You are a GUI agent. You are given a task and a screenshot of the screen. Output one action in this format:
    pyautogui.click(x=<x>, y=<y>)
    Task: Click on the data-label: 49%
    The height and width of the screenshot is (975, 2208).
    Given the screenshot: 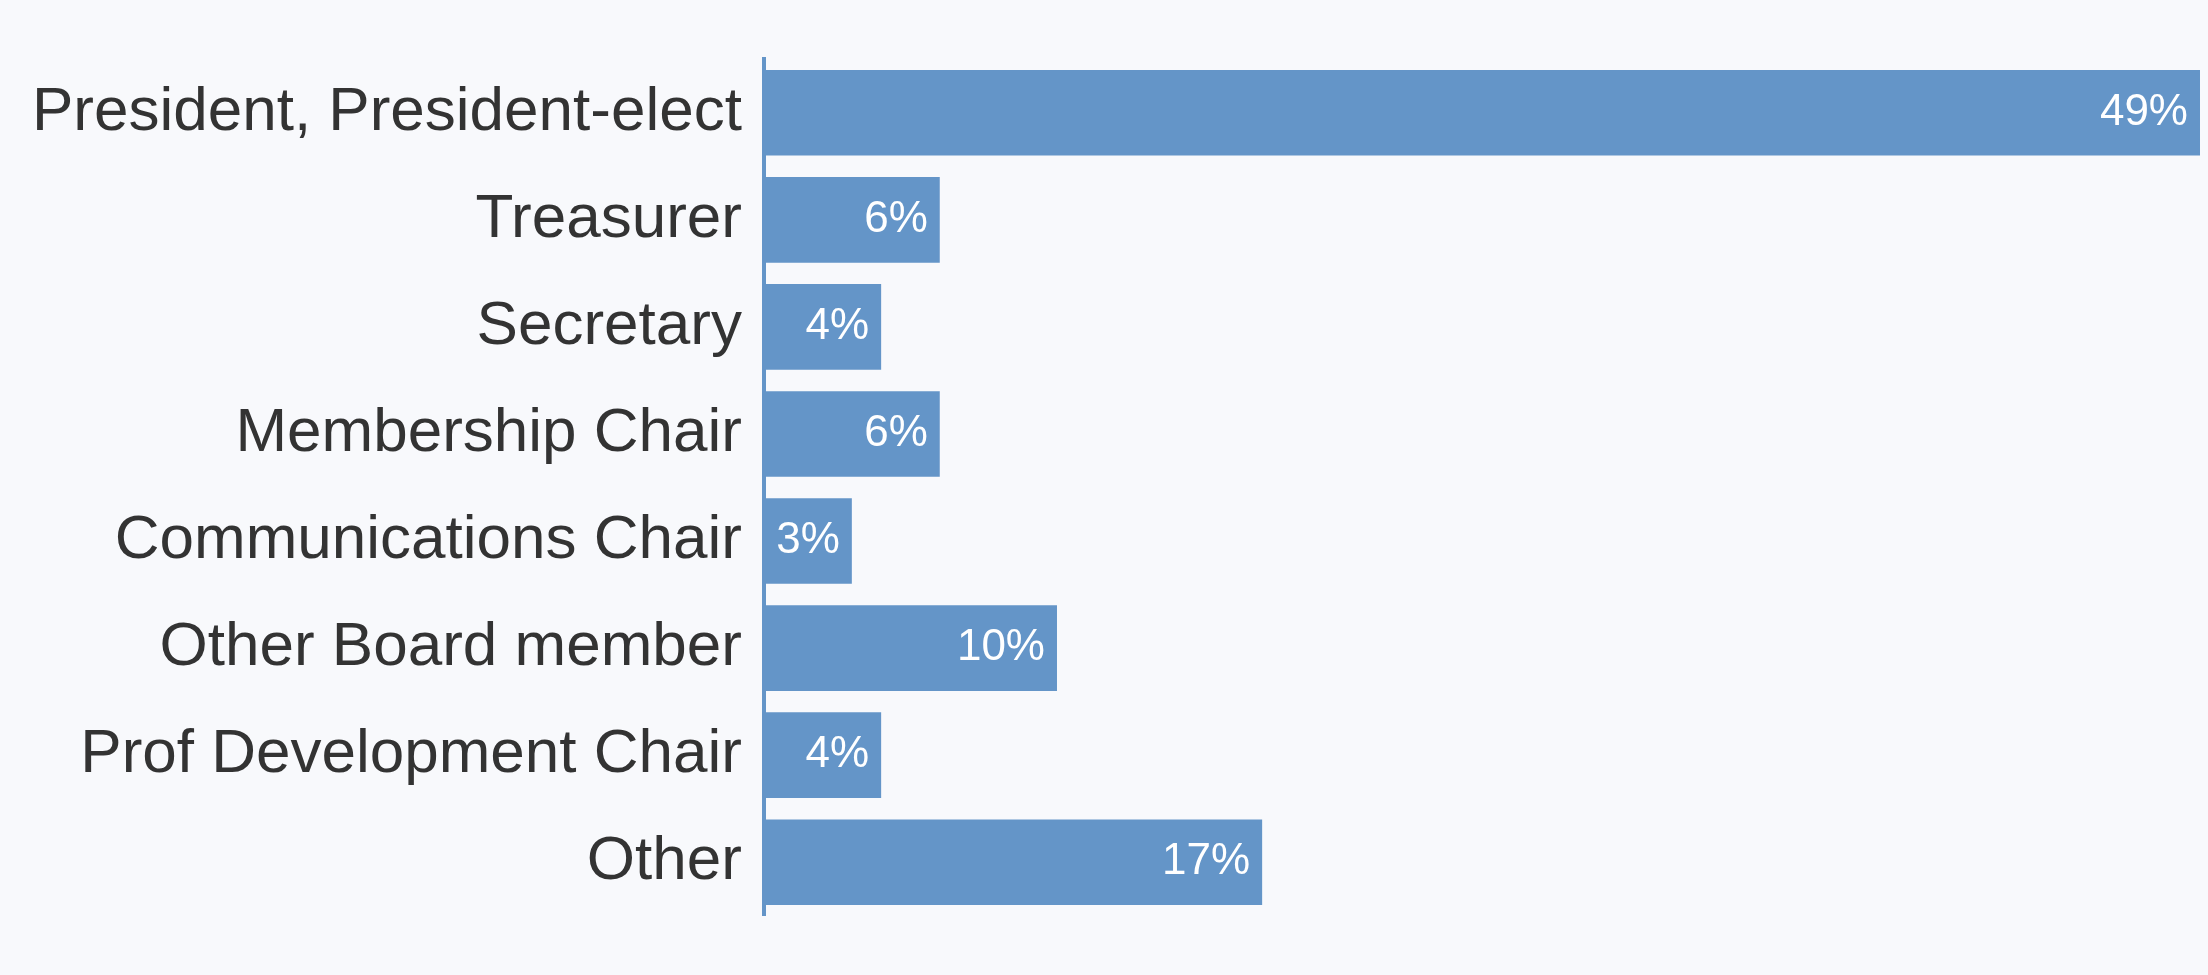 What is the action you would take?
    pyautogui.click(x=2143, y=109)
    